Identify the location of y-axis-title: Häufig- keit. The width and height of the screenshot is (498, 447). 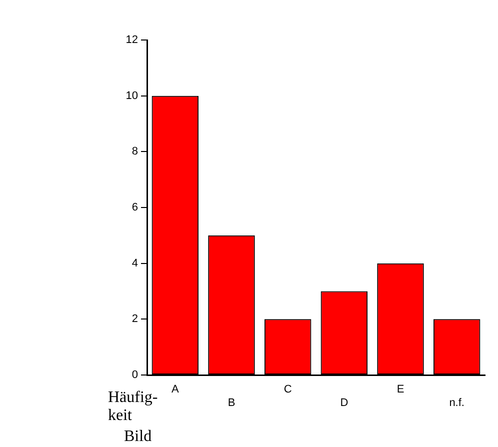
(133, 407).